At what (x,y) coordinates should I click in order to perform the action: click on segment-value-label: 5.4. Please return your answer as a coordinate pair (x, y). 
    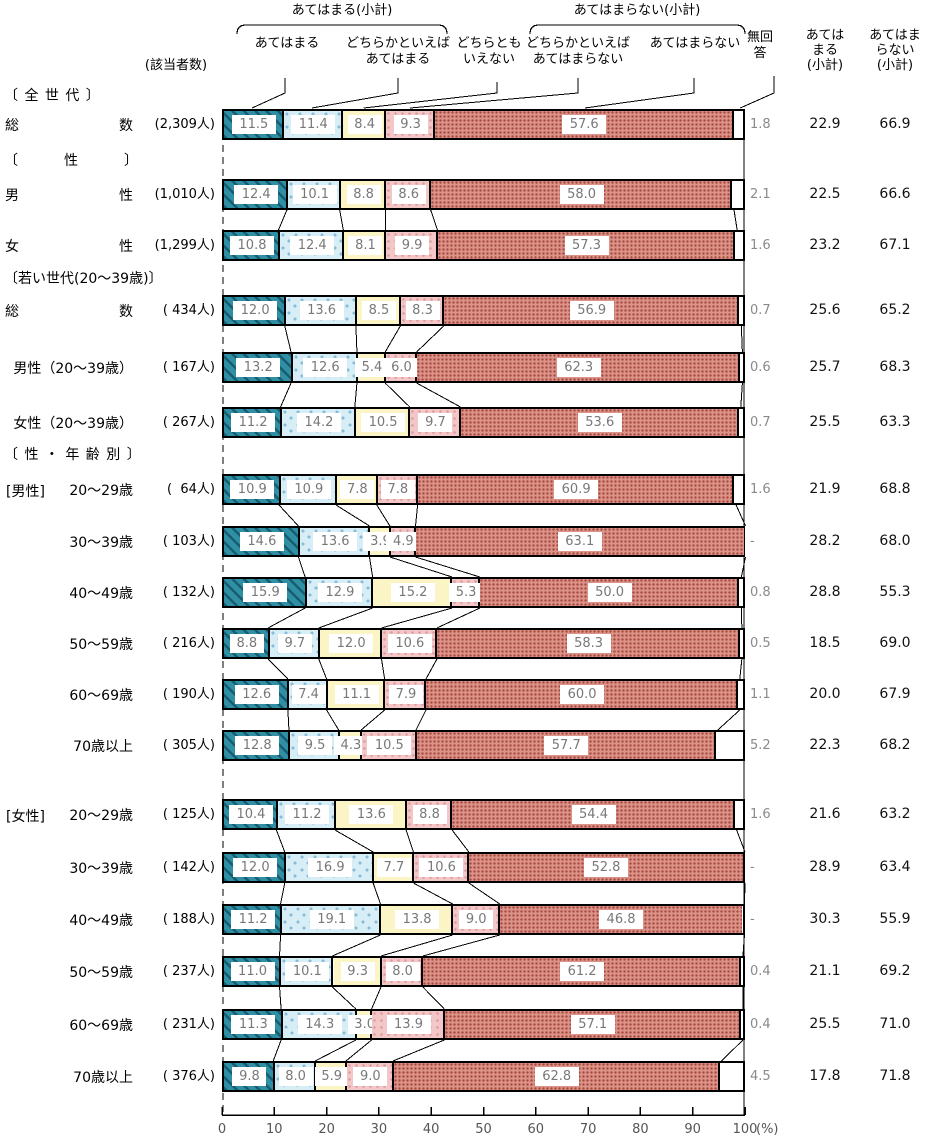
    Looking at the image, I should click on (371, 367).